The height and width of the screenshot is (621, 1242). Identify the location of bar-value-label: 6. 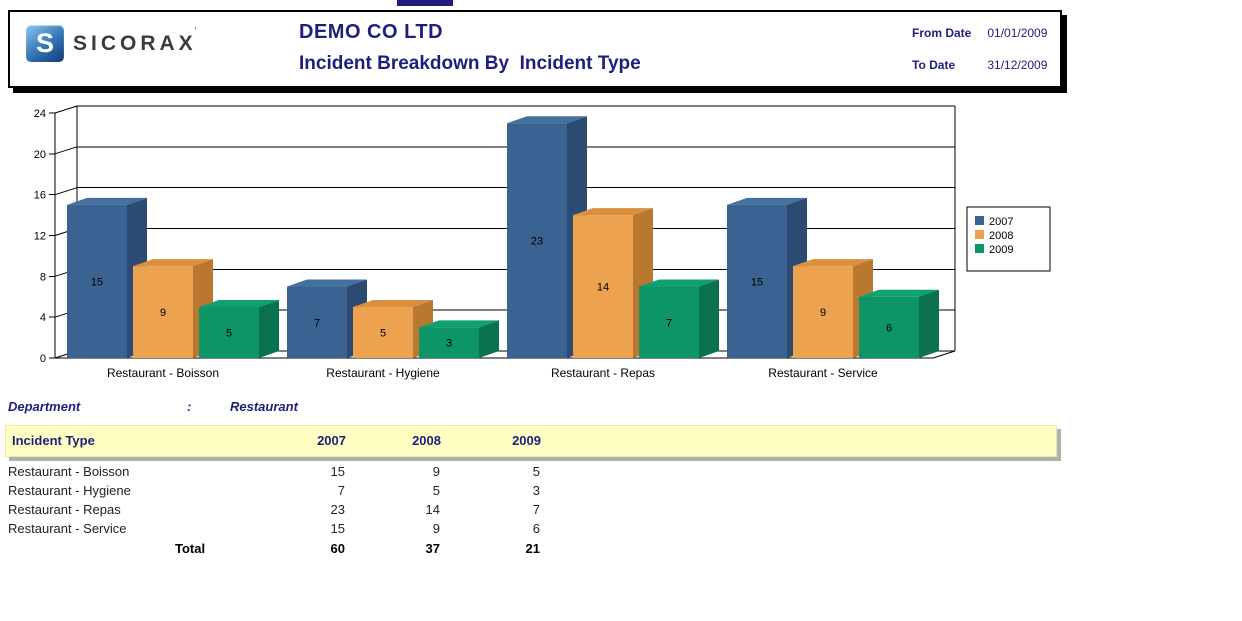
(889, 328).